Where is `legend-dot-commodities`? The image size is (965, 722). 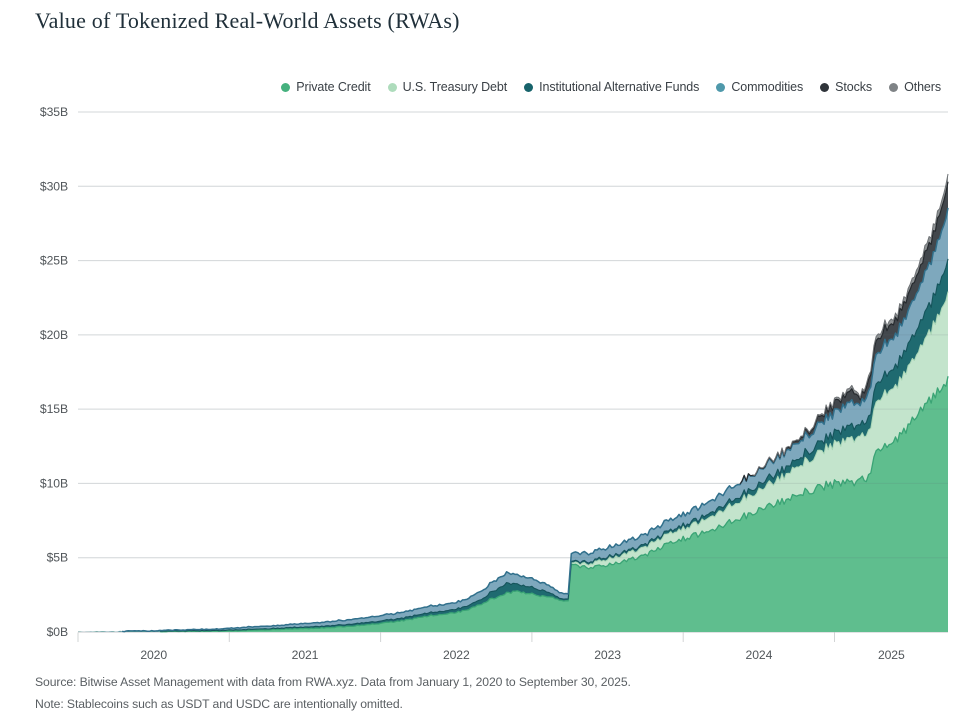 legend-dot-commodities is located at coordinates (721, 87).